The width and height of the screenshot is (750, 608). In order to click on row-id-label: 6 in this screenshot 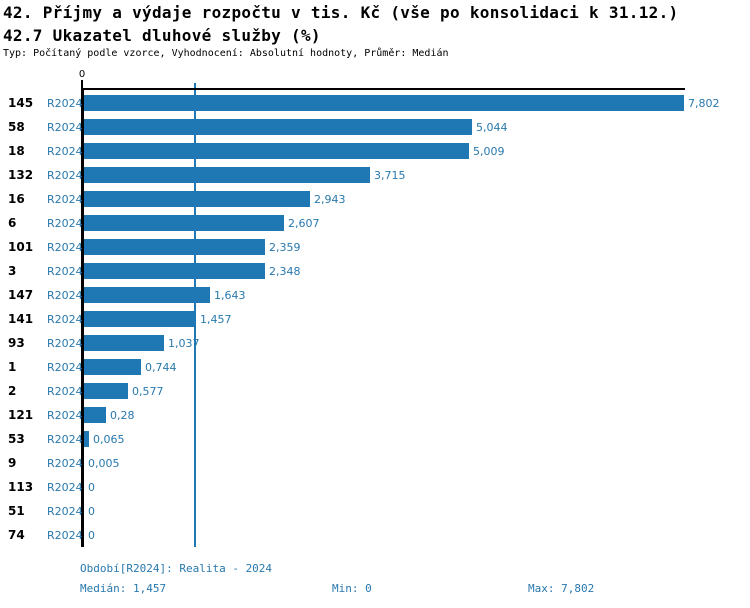, I will do `click(12, 223)`.